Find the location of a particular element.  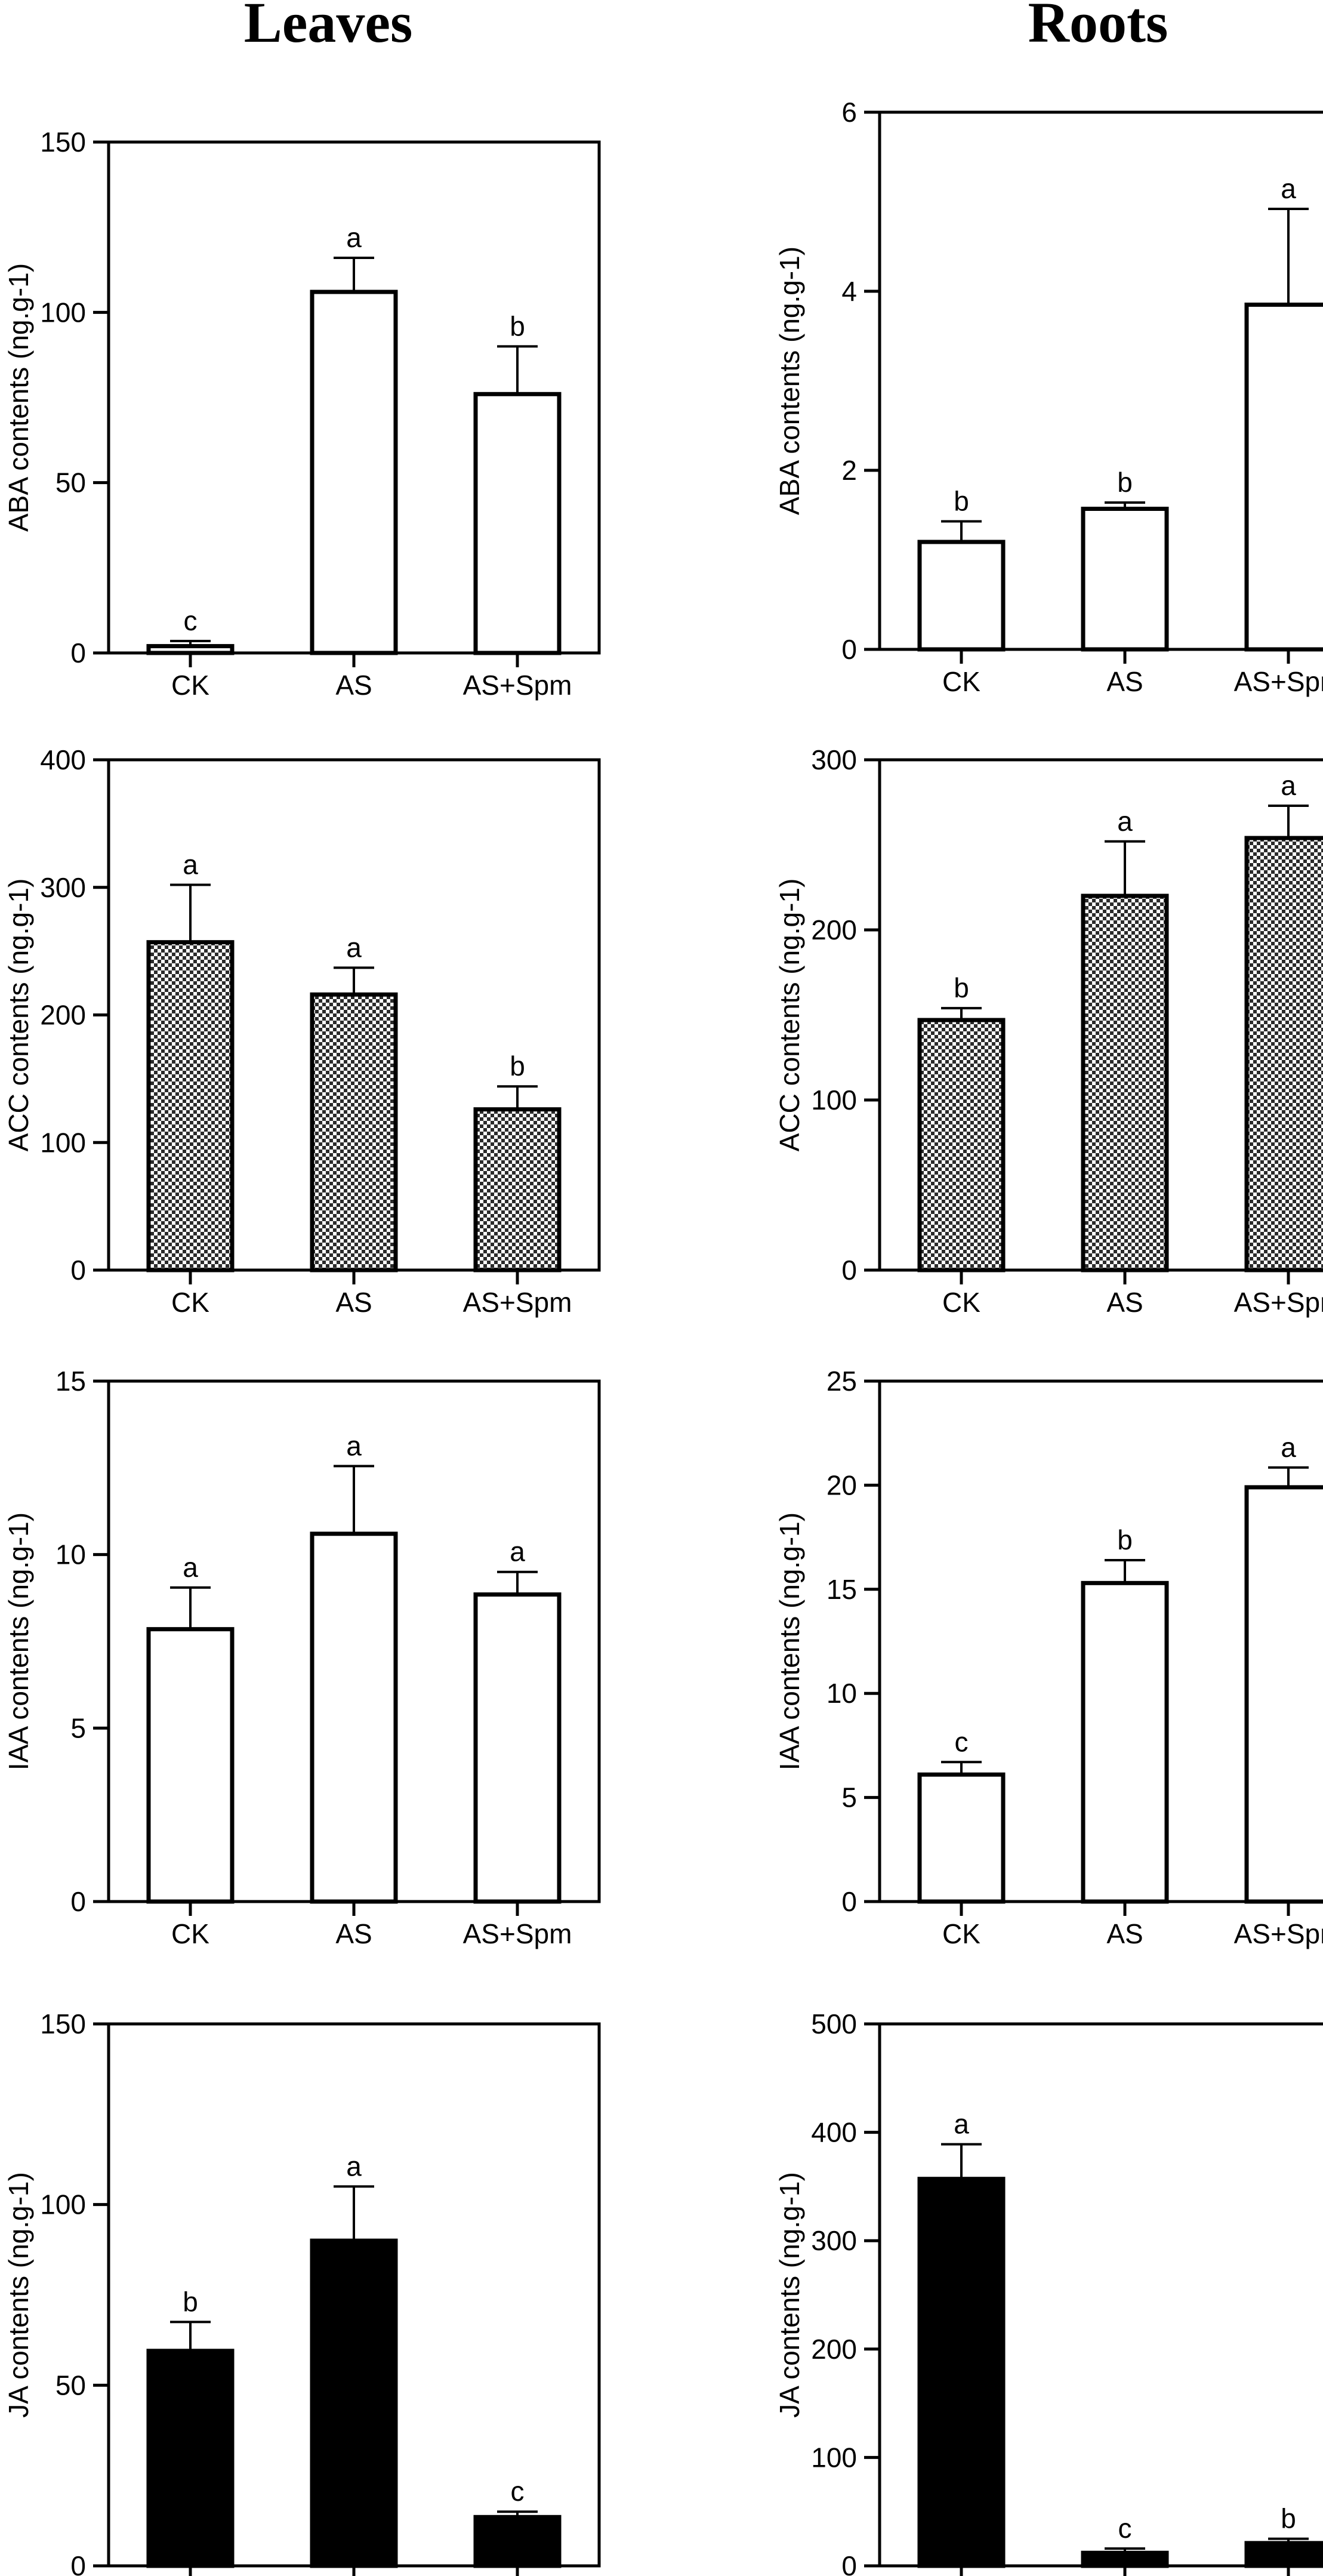

sig-label-leaves-aba-0: c is located at coordinates (191, 620).